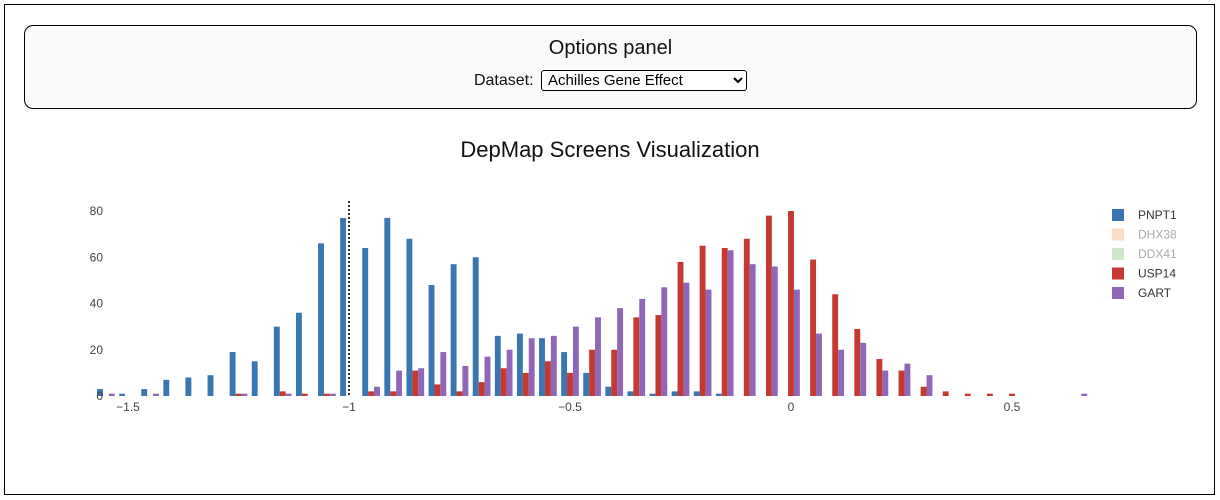 The height and width of the screenshot is (500, 1220). Describe the element at coordinates (1155, 293) in the screenshot. I see `legend-label-gart: GART` at that location.